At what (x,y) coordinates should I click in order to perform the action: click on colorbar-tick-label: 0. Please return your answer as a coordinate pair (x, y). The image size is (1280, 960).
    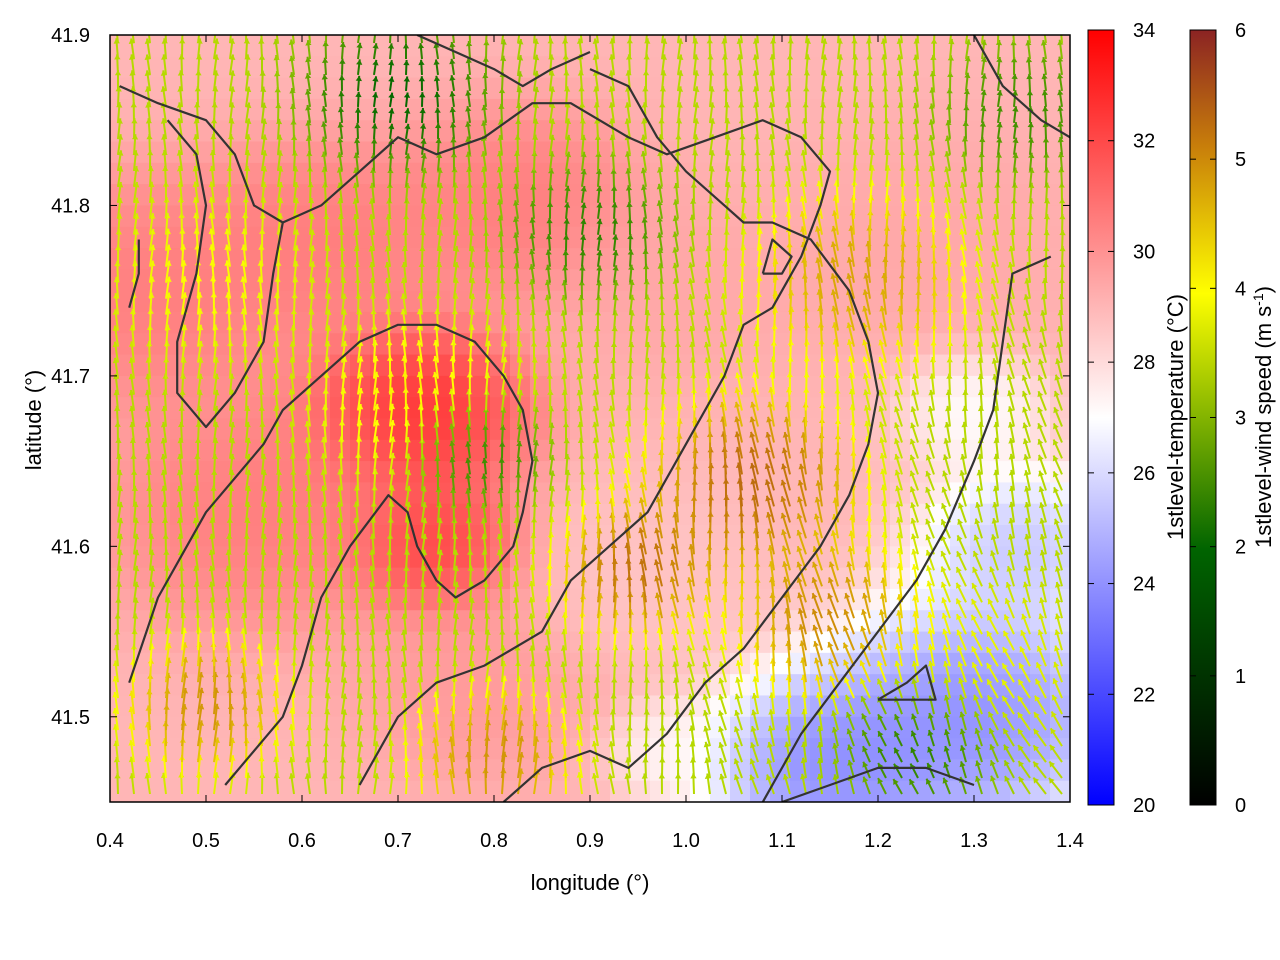
    Looking at the image, I should click on (1240, 806).